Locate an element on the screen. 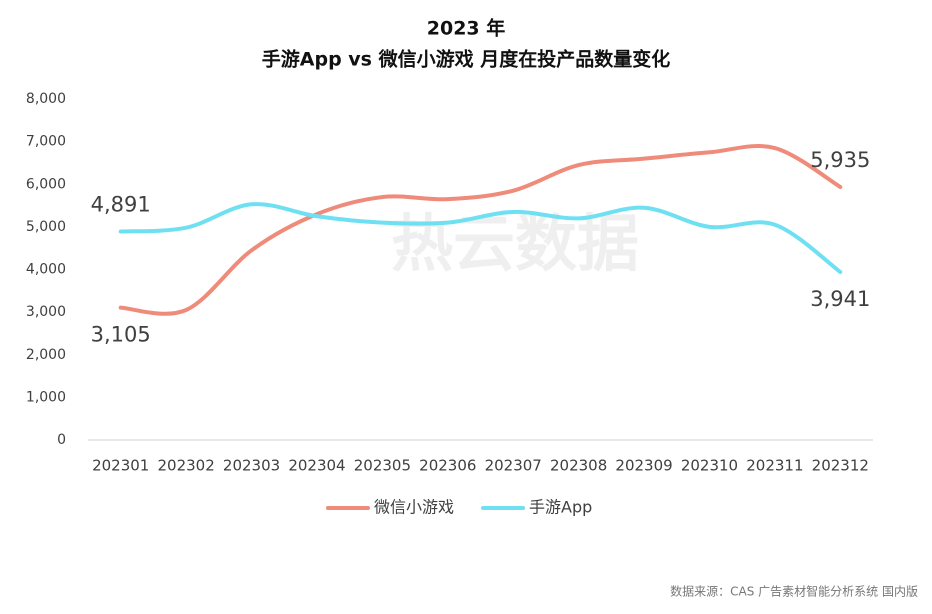 This screenshot has height=614, width=932. x-tick-label: 202305 is located at coordinates (382, 466).